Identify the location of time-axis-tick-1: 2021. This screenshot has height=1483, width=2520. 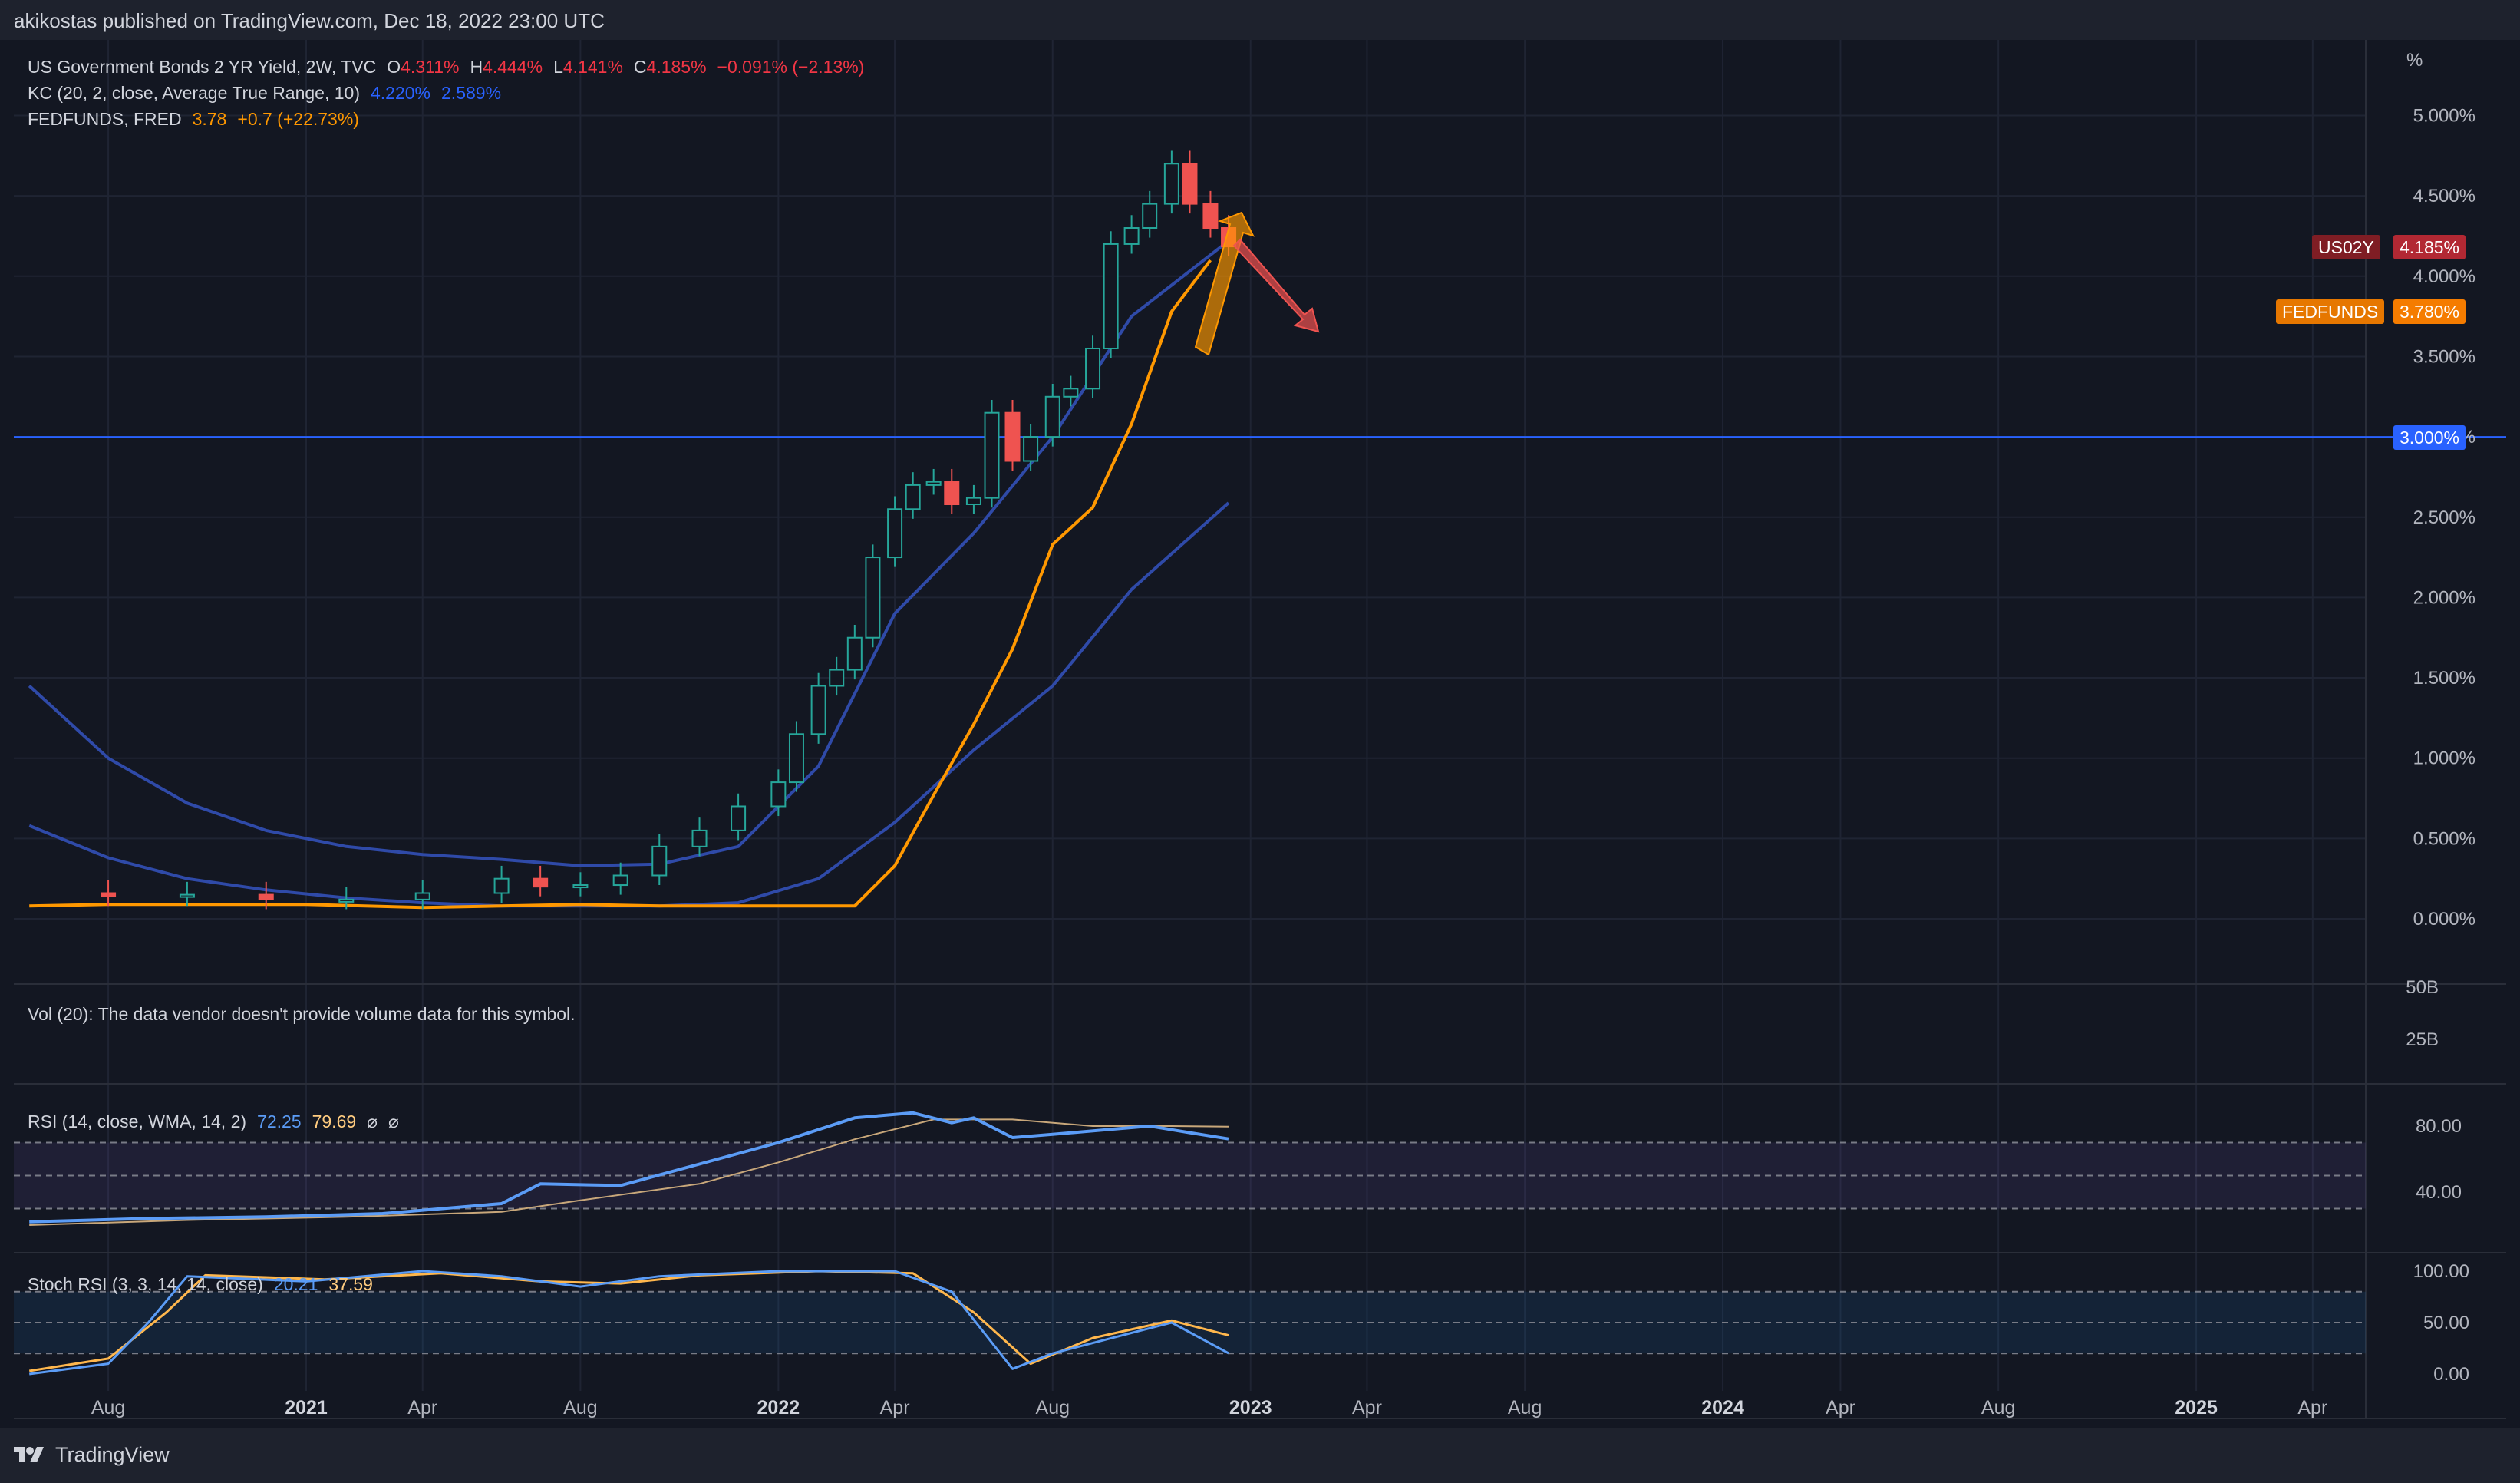
(306, 1408).